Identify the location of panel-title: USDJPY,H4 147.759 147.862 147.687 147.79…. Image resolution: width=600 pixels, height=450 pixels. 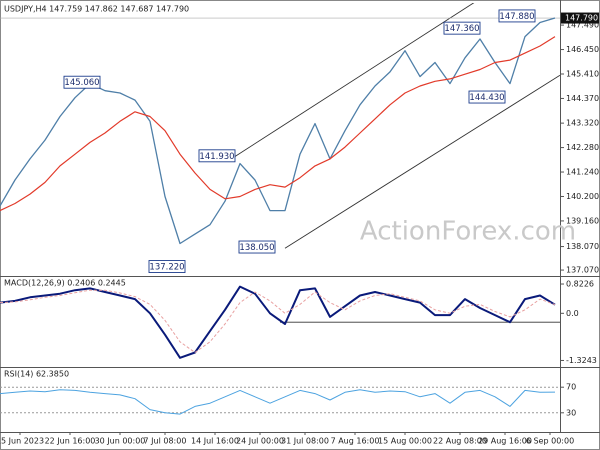
(96, 9).